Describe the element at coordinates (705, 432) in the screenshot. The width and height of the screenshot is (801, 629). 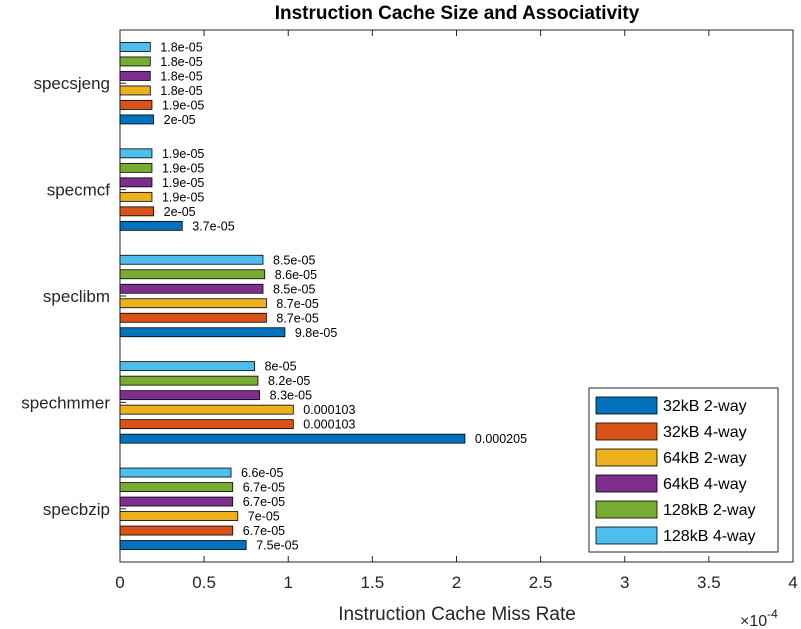
I see `legend-label: 32kB 4-way` at that location.